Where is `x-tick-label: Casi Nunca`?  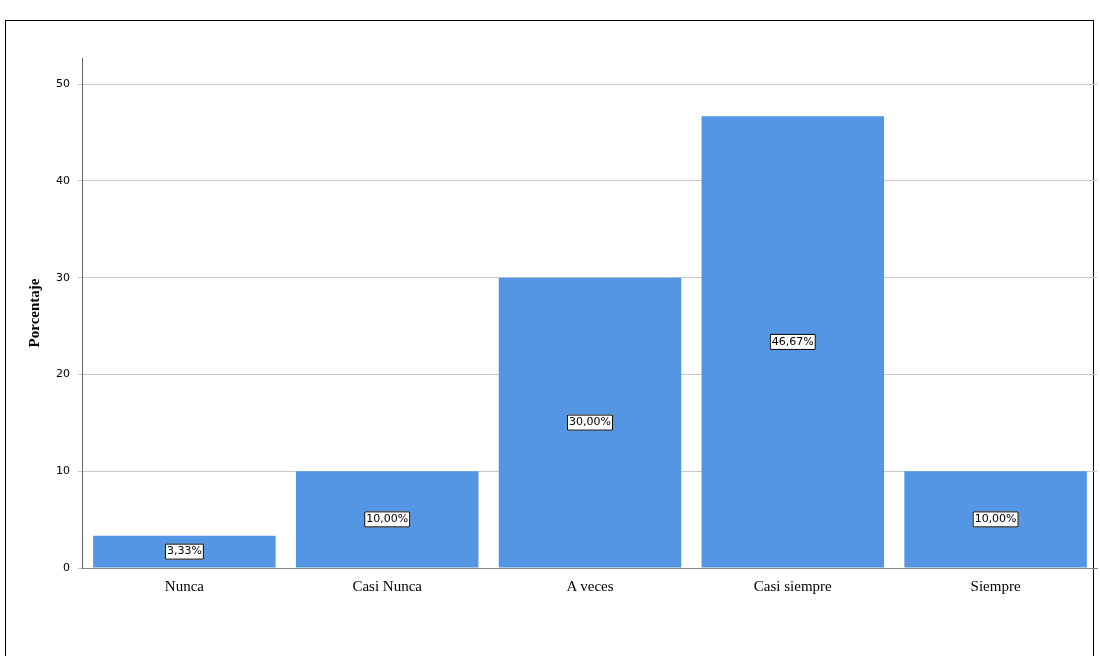 x-tick-label: Casi Nunca is located at coordinates (387, 585).